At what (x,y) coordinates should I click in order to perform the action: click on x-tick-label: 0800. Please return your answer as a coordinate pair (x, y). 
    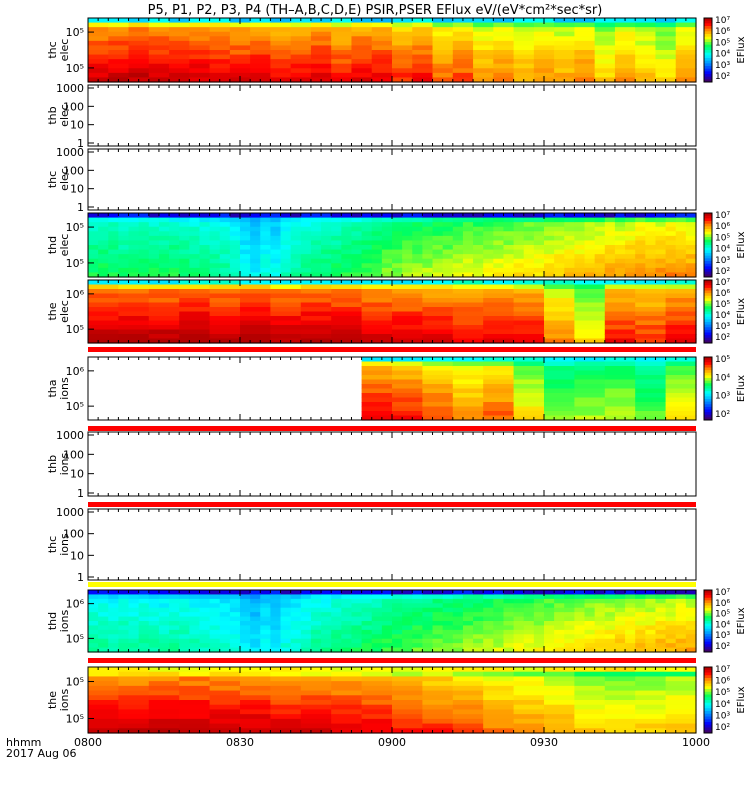
    Looking at the image, I should click on (88, 742).